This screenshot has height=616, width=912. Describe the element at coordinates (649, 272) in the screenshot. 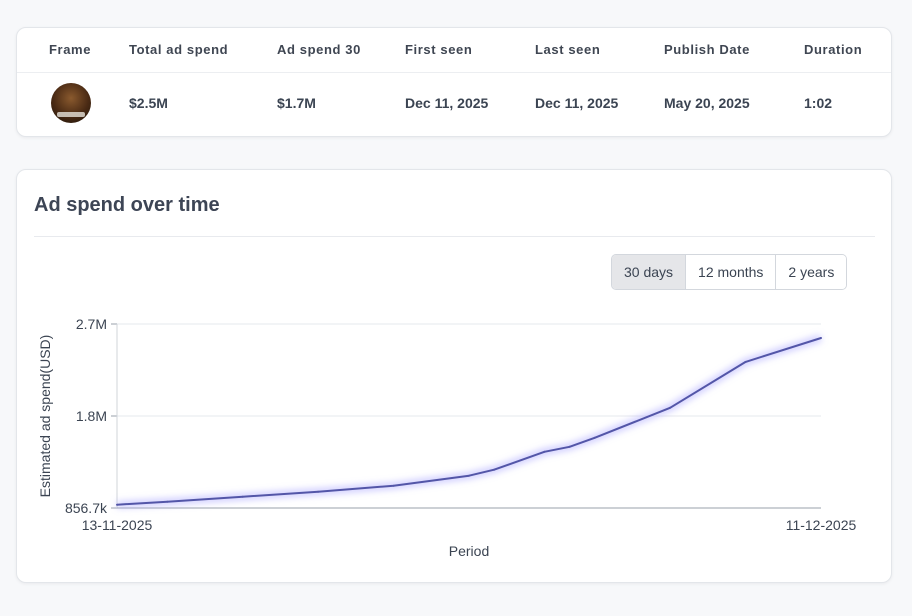

I see `range-30-days-button: 30 days` at that location.